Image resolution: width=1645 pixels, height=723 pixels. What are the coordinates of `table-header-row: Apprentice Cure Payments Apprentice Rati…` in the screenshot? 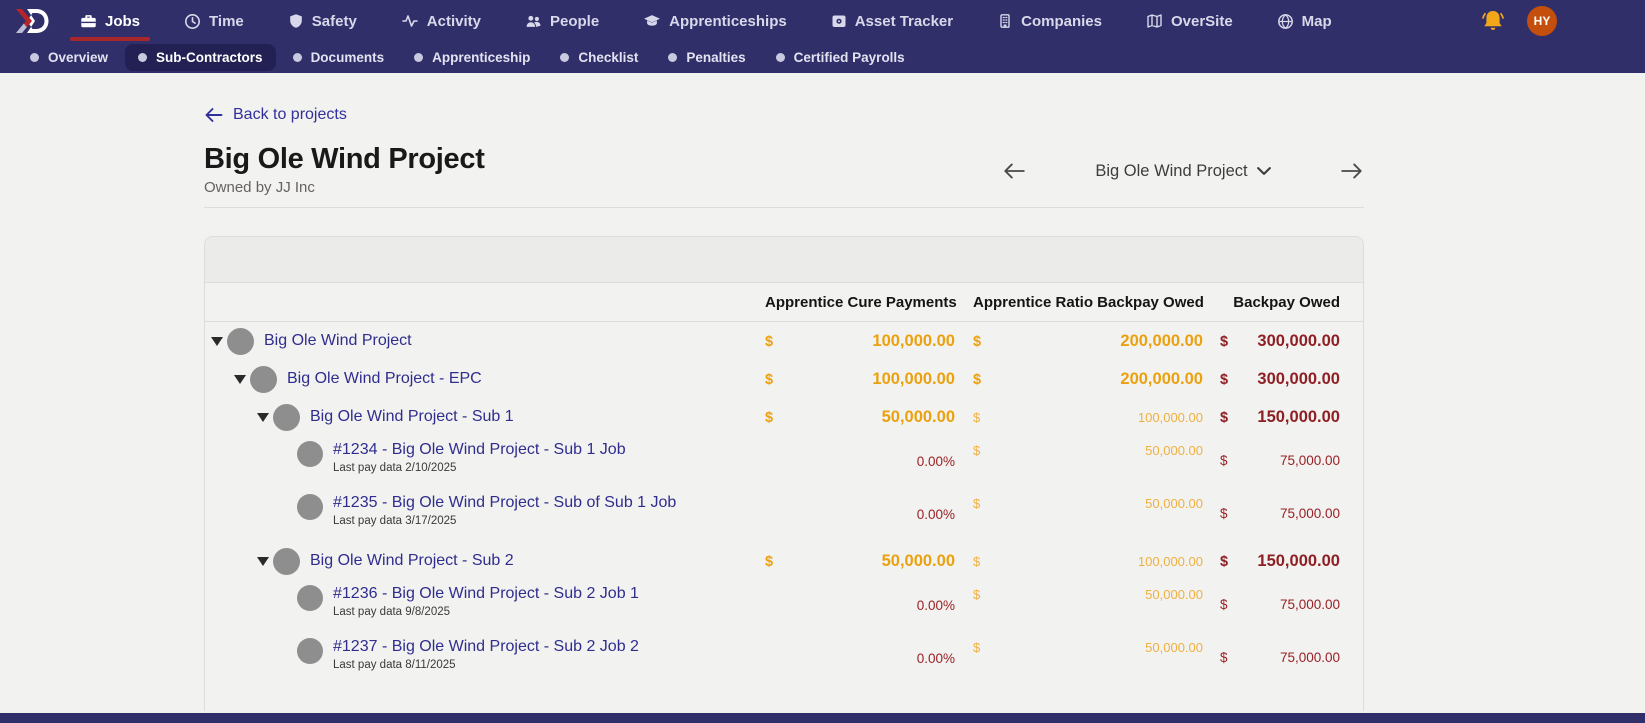 It's located at (784, 302).